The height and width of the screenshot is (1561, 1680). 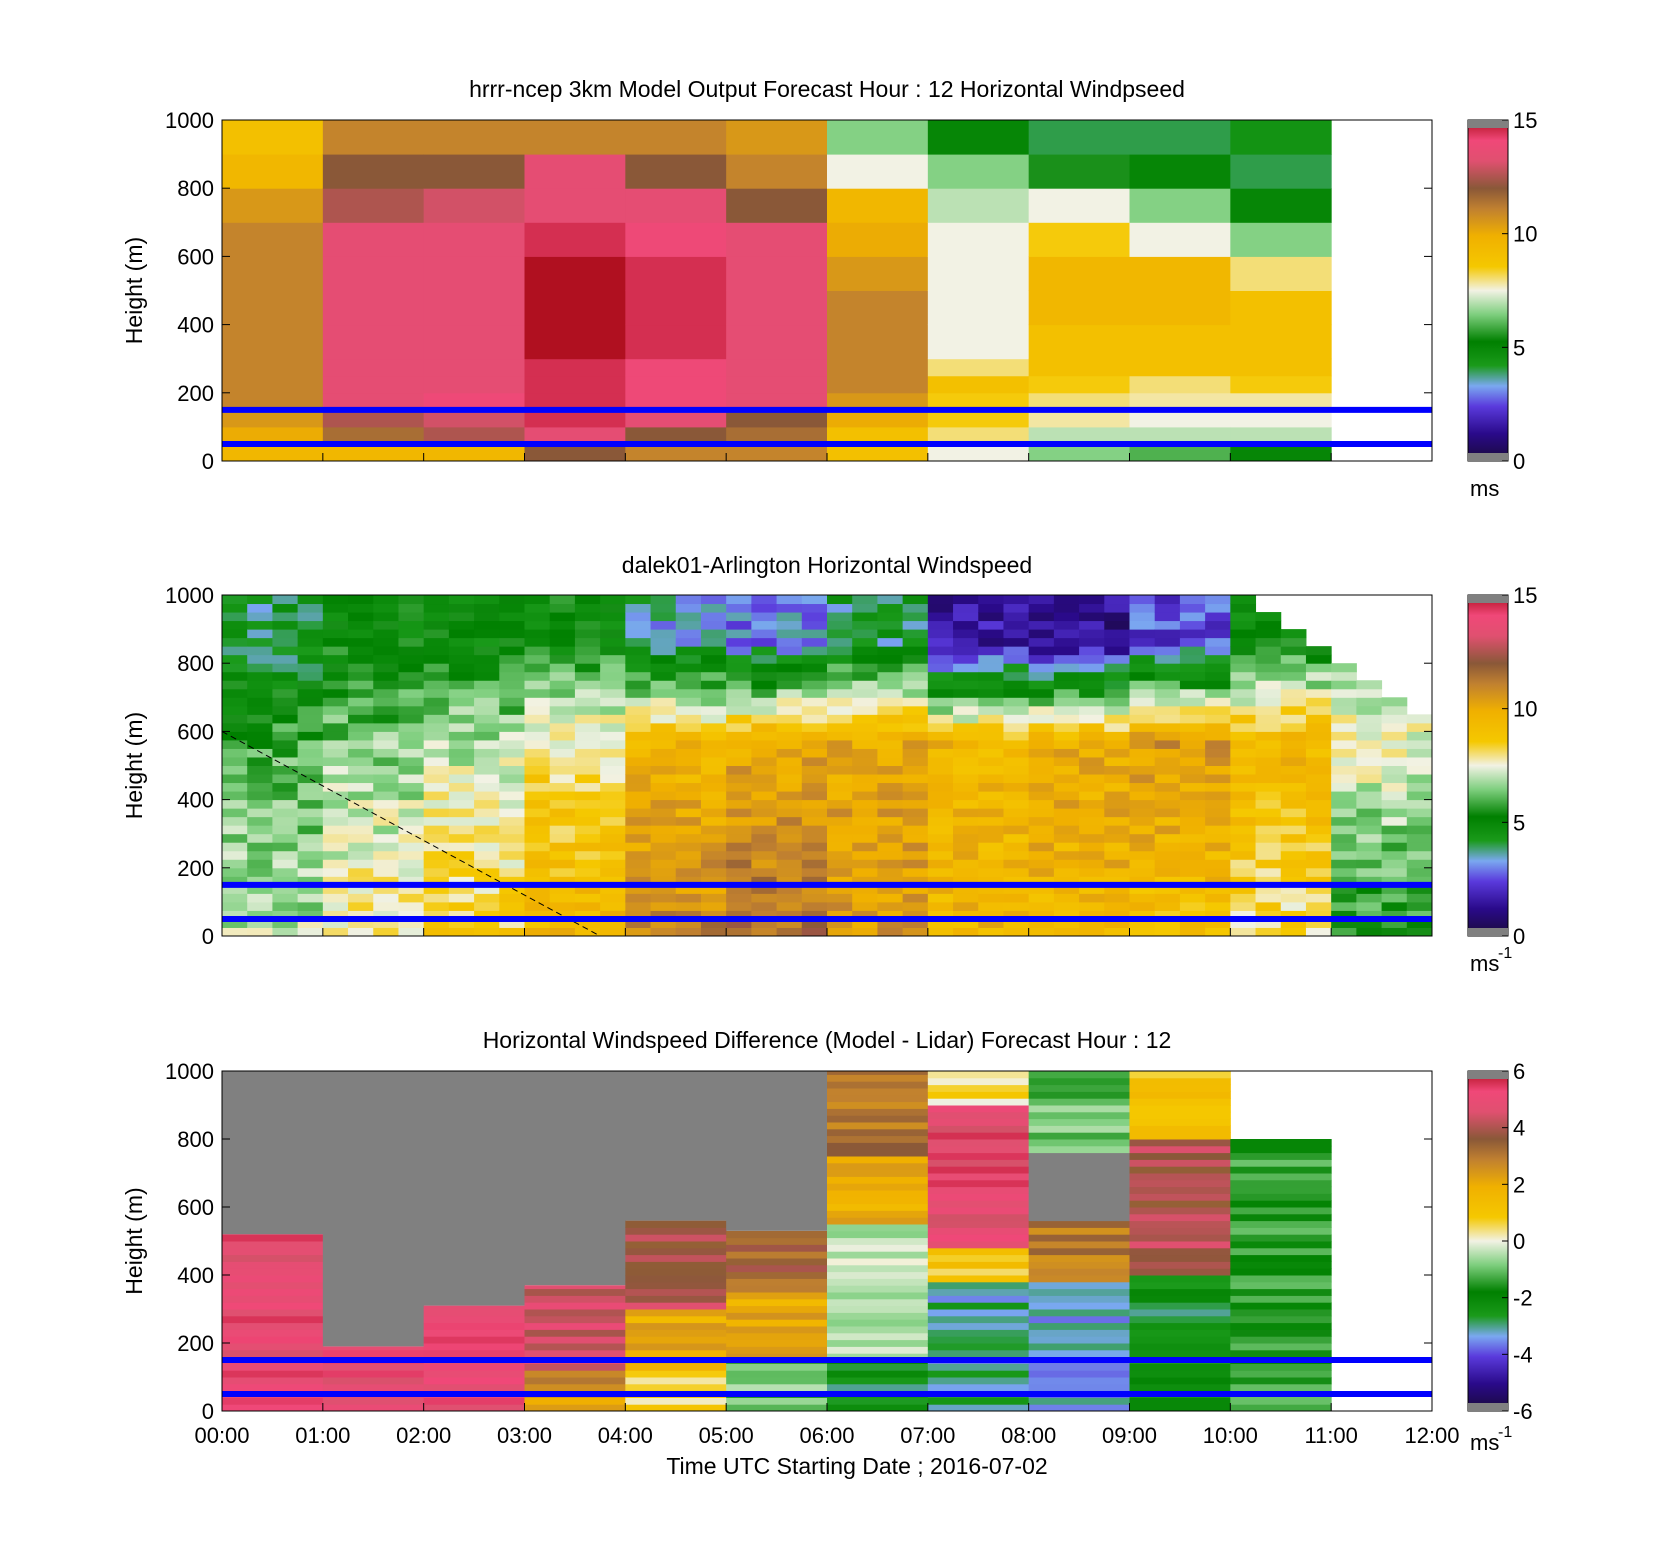 What do you see at coordinates (195, 1139) in the screenshot?
I see `y-tick-label: 800` at bounding box center [195, 1139].